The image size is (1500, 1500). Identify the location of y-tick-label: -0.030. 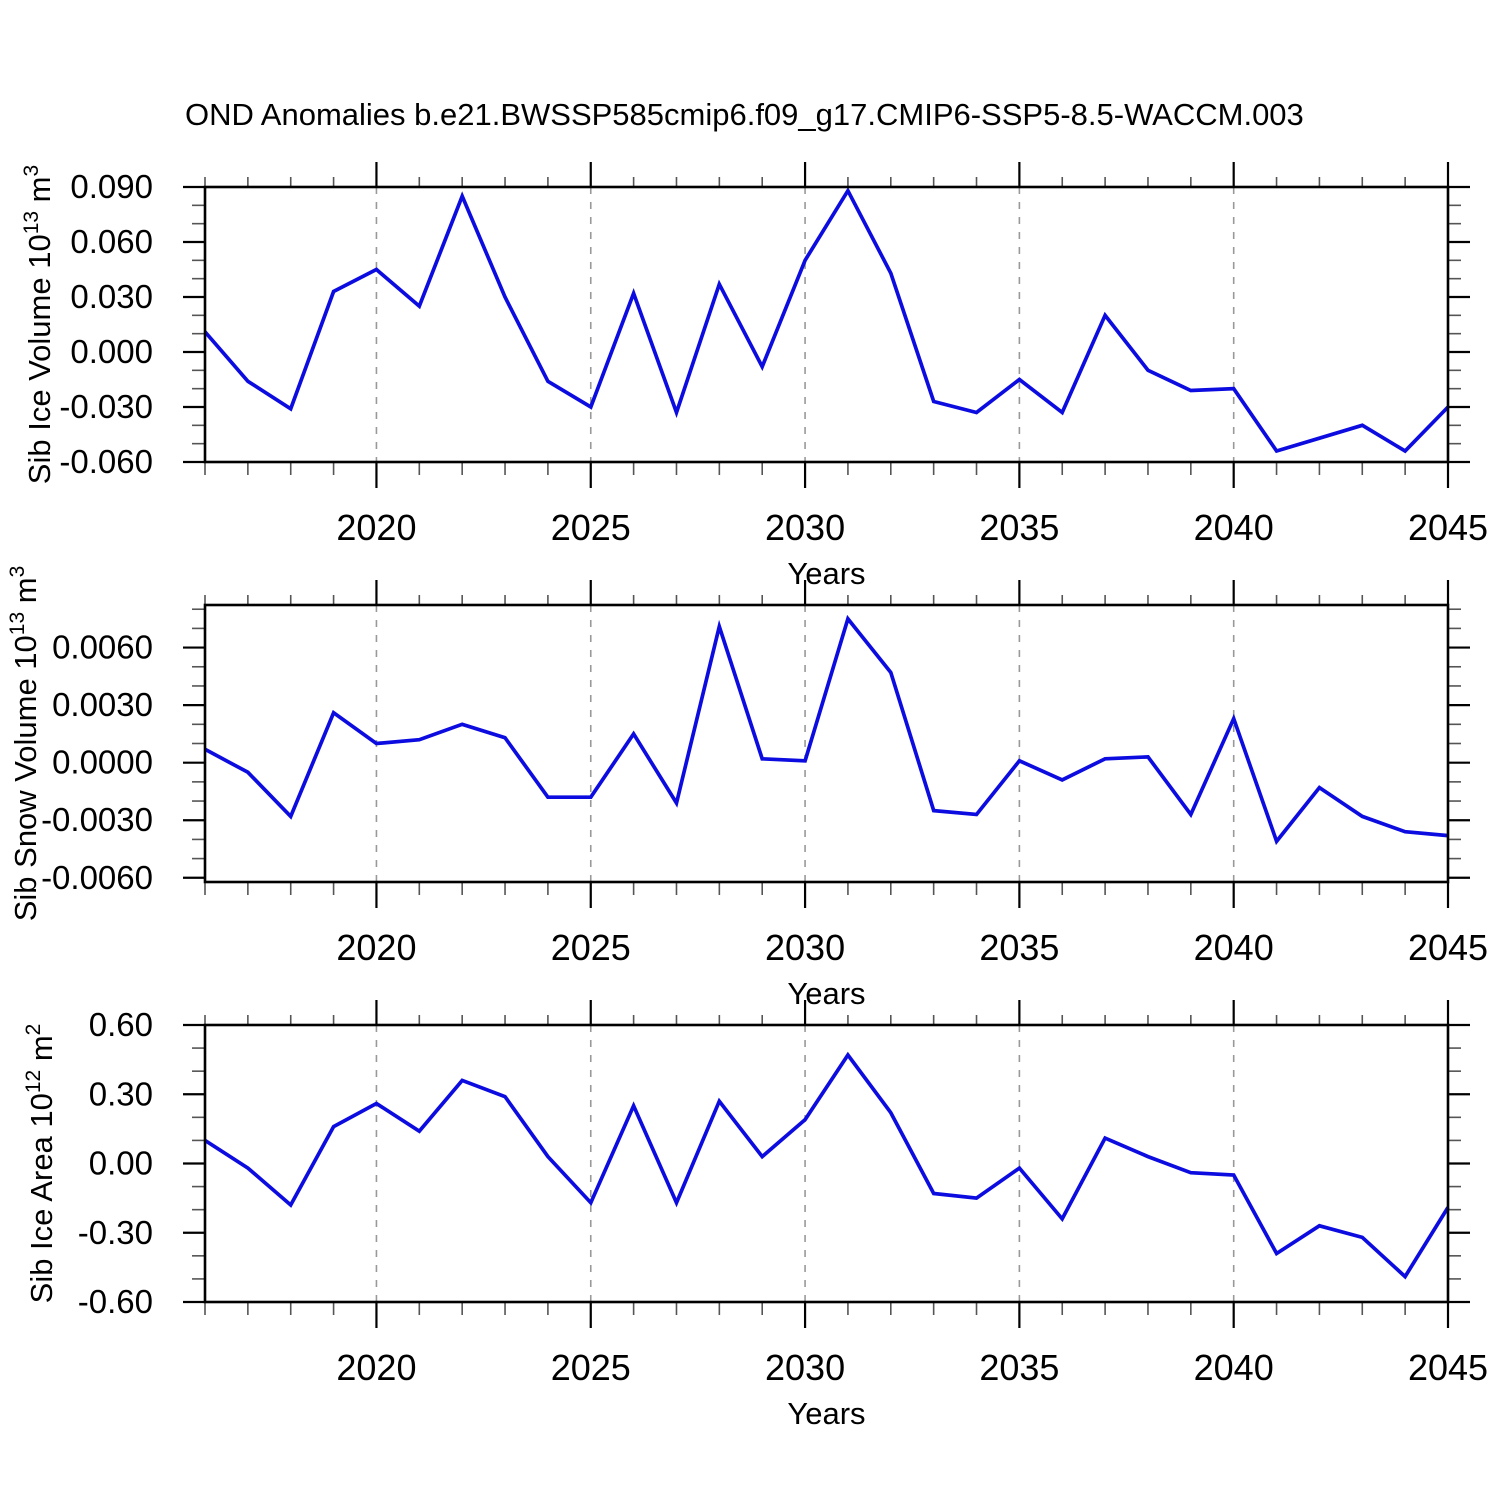
(106, 406).